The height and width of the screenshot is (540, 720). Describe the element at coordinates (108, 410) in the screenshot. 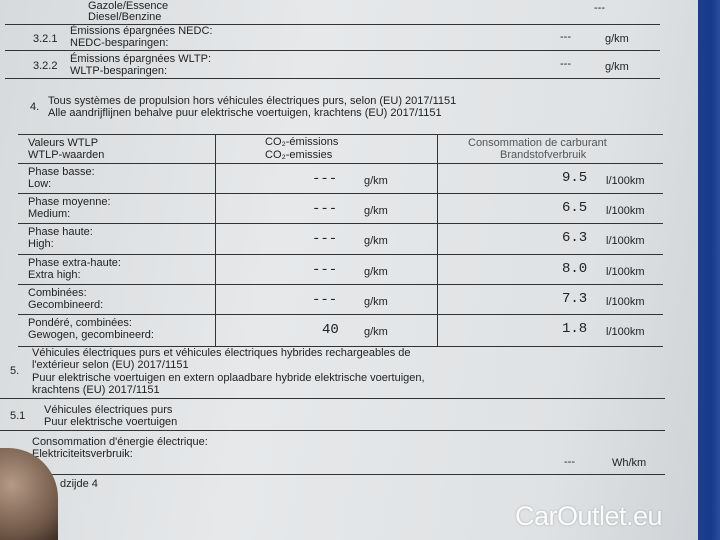

I see `s51-fr: Véhicules électriques purs` at that location.